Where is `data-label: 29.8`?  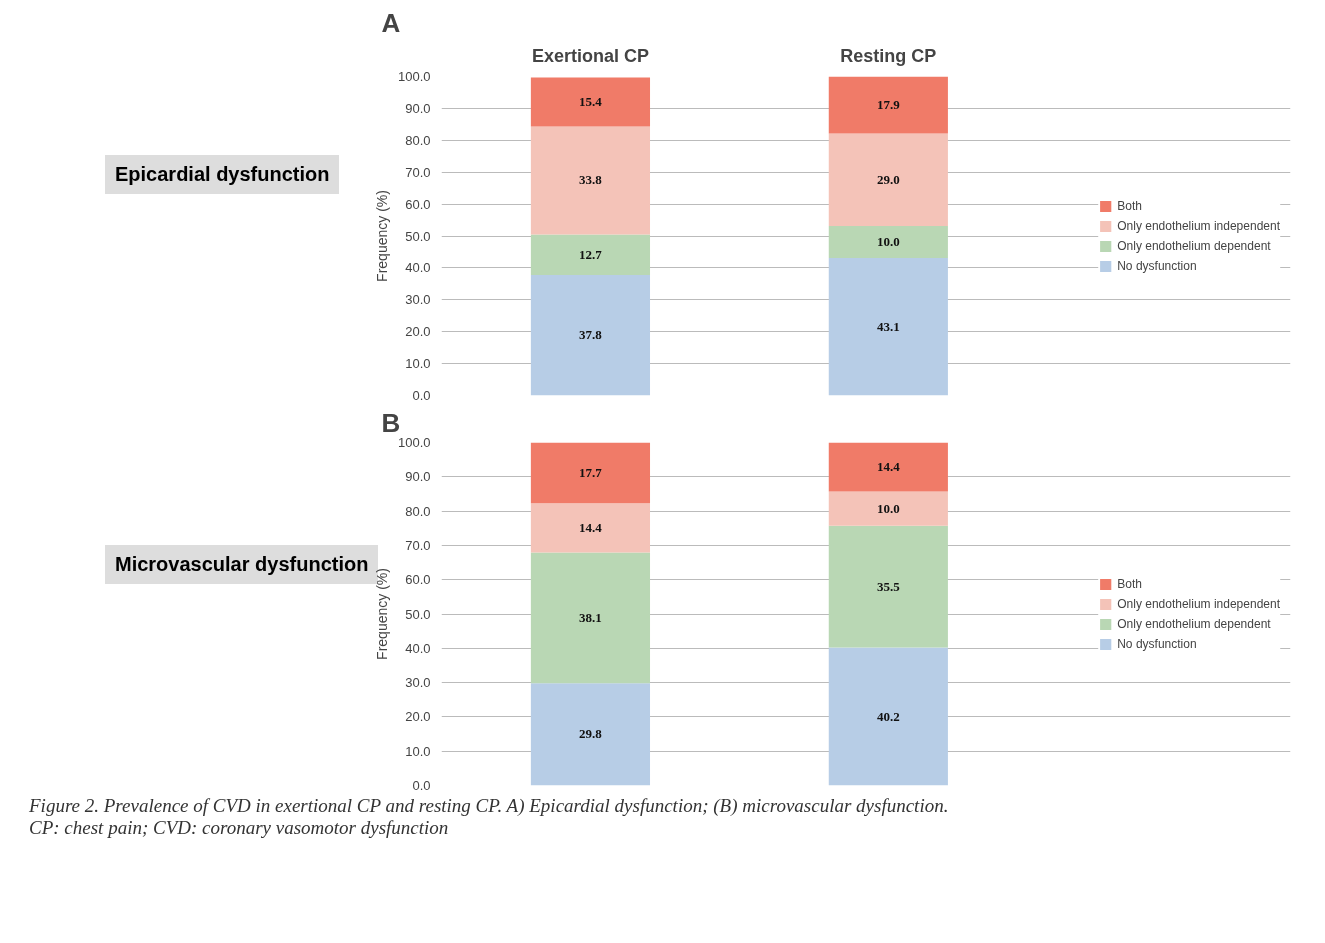
data-label: 29.8 is located at coordinates (591, 734).